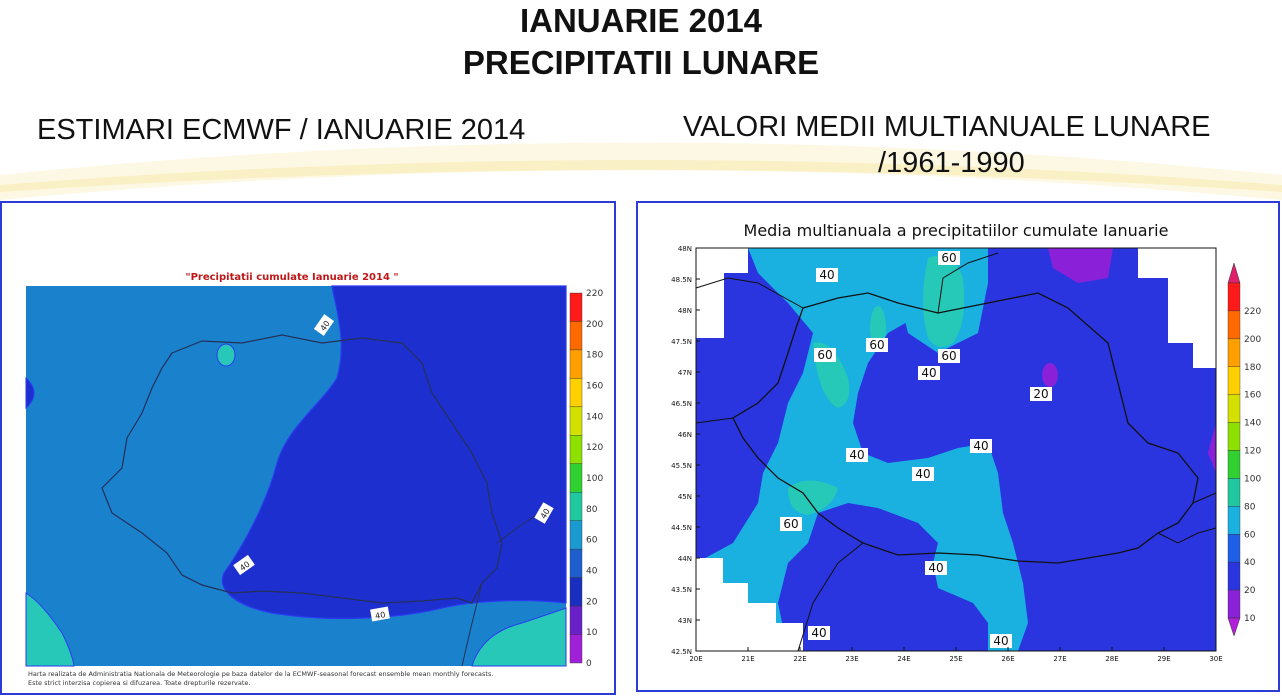  What do you see at coordinates (641, 62) in the screenshot?
I see `page-title-line2: PRECIPITATII LUNARE` at bounding box center [641, 62].